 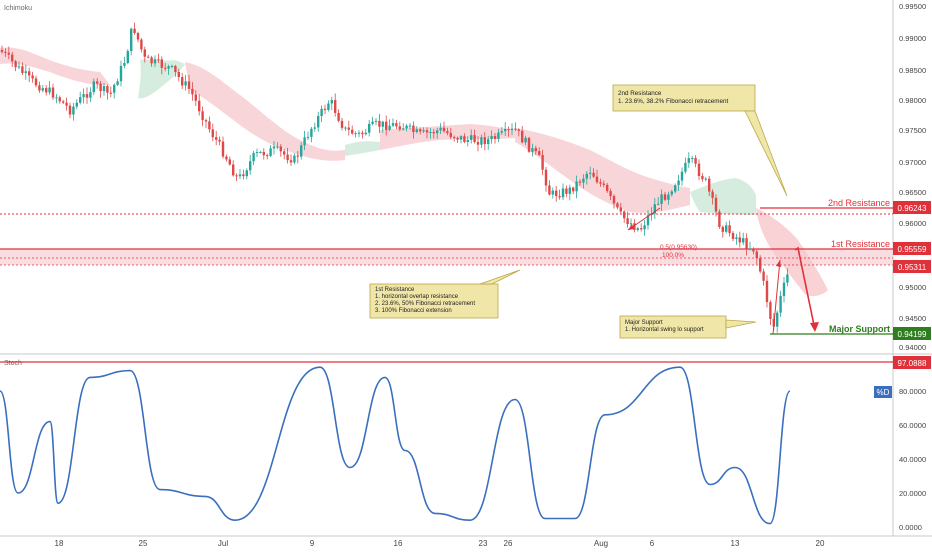 What do you see at coordinates (640, 93) in the screenshot?
I see `note-second-resistance-title: 2nd Resistance` at bounding box center [640, 93].